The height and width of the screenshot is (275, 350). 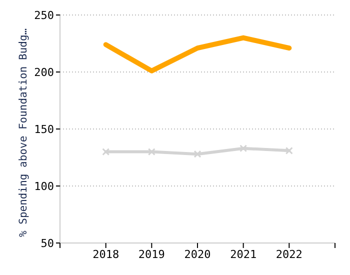 I want to click on x-tick-label: 2019, so click(x=151, y=254).